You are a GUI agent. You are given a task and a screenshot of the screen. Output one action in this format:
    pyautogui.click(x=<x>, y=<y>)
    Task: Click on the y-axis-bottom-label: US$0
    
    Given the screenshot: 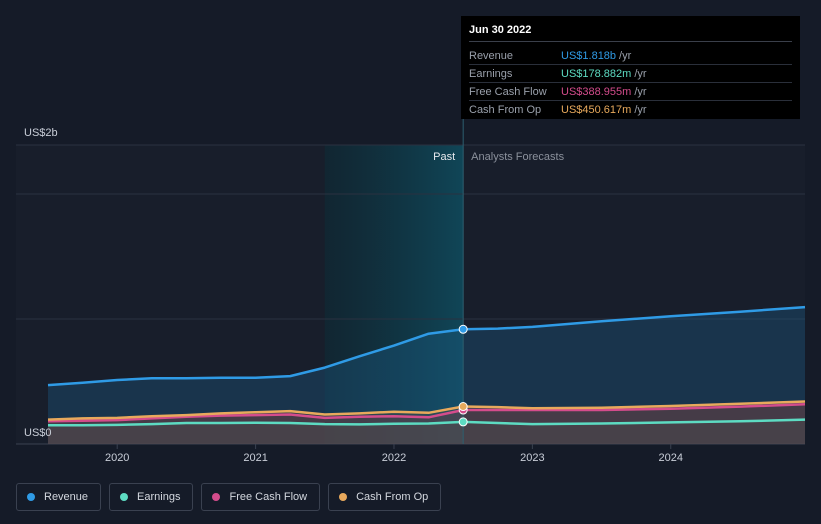 What is the action you would take?
    pyautogui.click(x=38, y=433)
    